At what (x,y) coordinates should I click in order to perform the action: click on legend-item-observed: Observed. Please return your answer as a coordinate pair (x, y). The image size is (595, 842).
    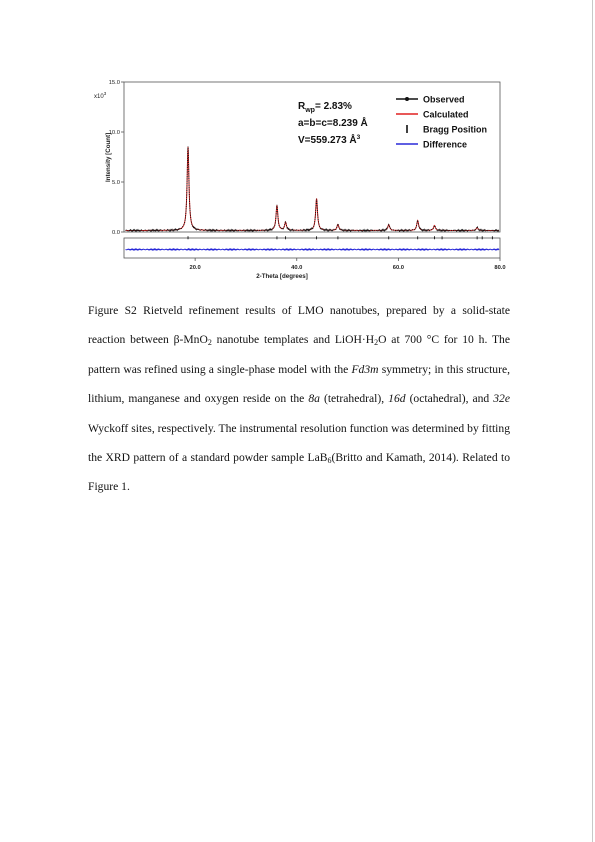
    Looking at the image, I should click on (430, 100).